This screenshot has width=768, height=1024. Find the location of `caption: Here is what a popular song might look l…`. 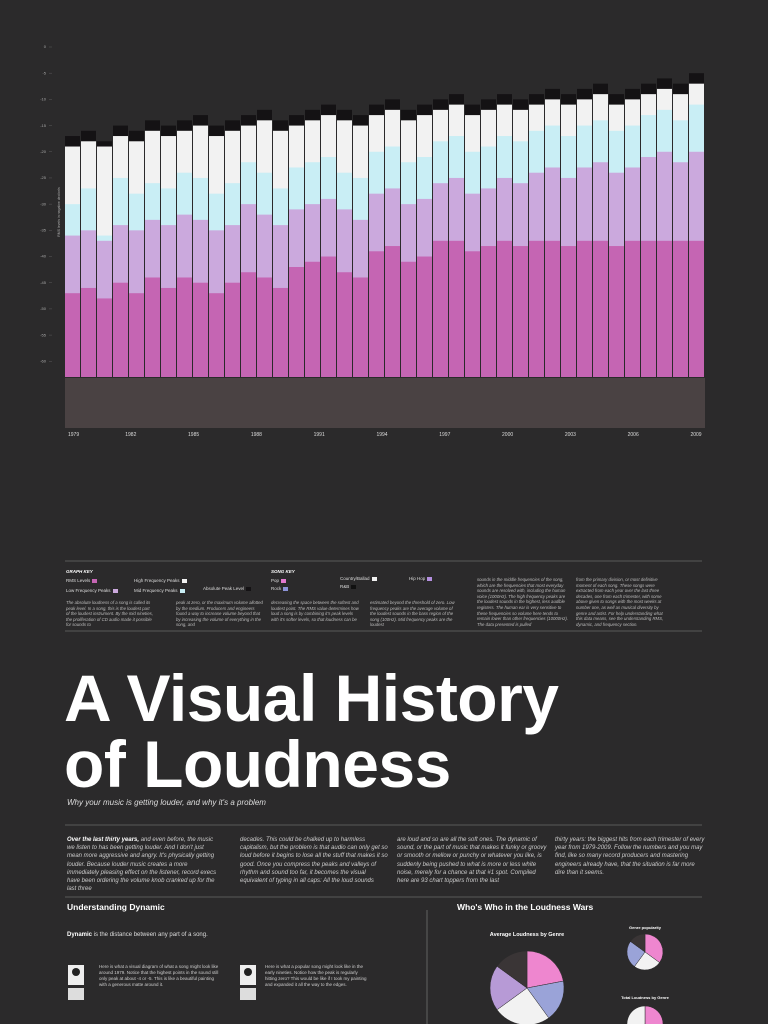

caption: Here is what a popular song might look l… is located at coordinates (316, 975).